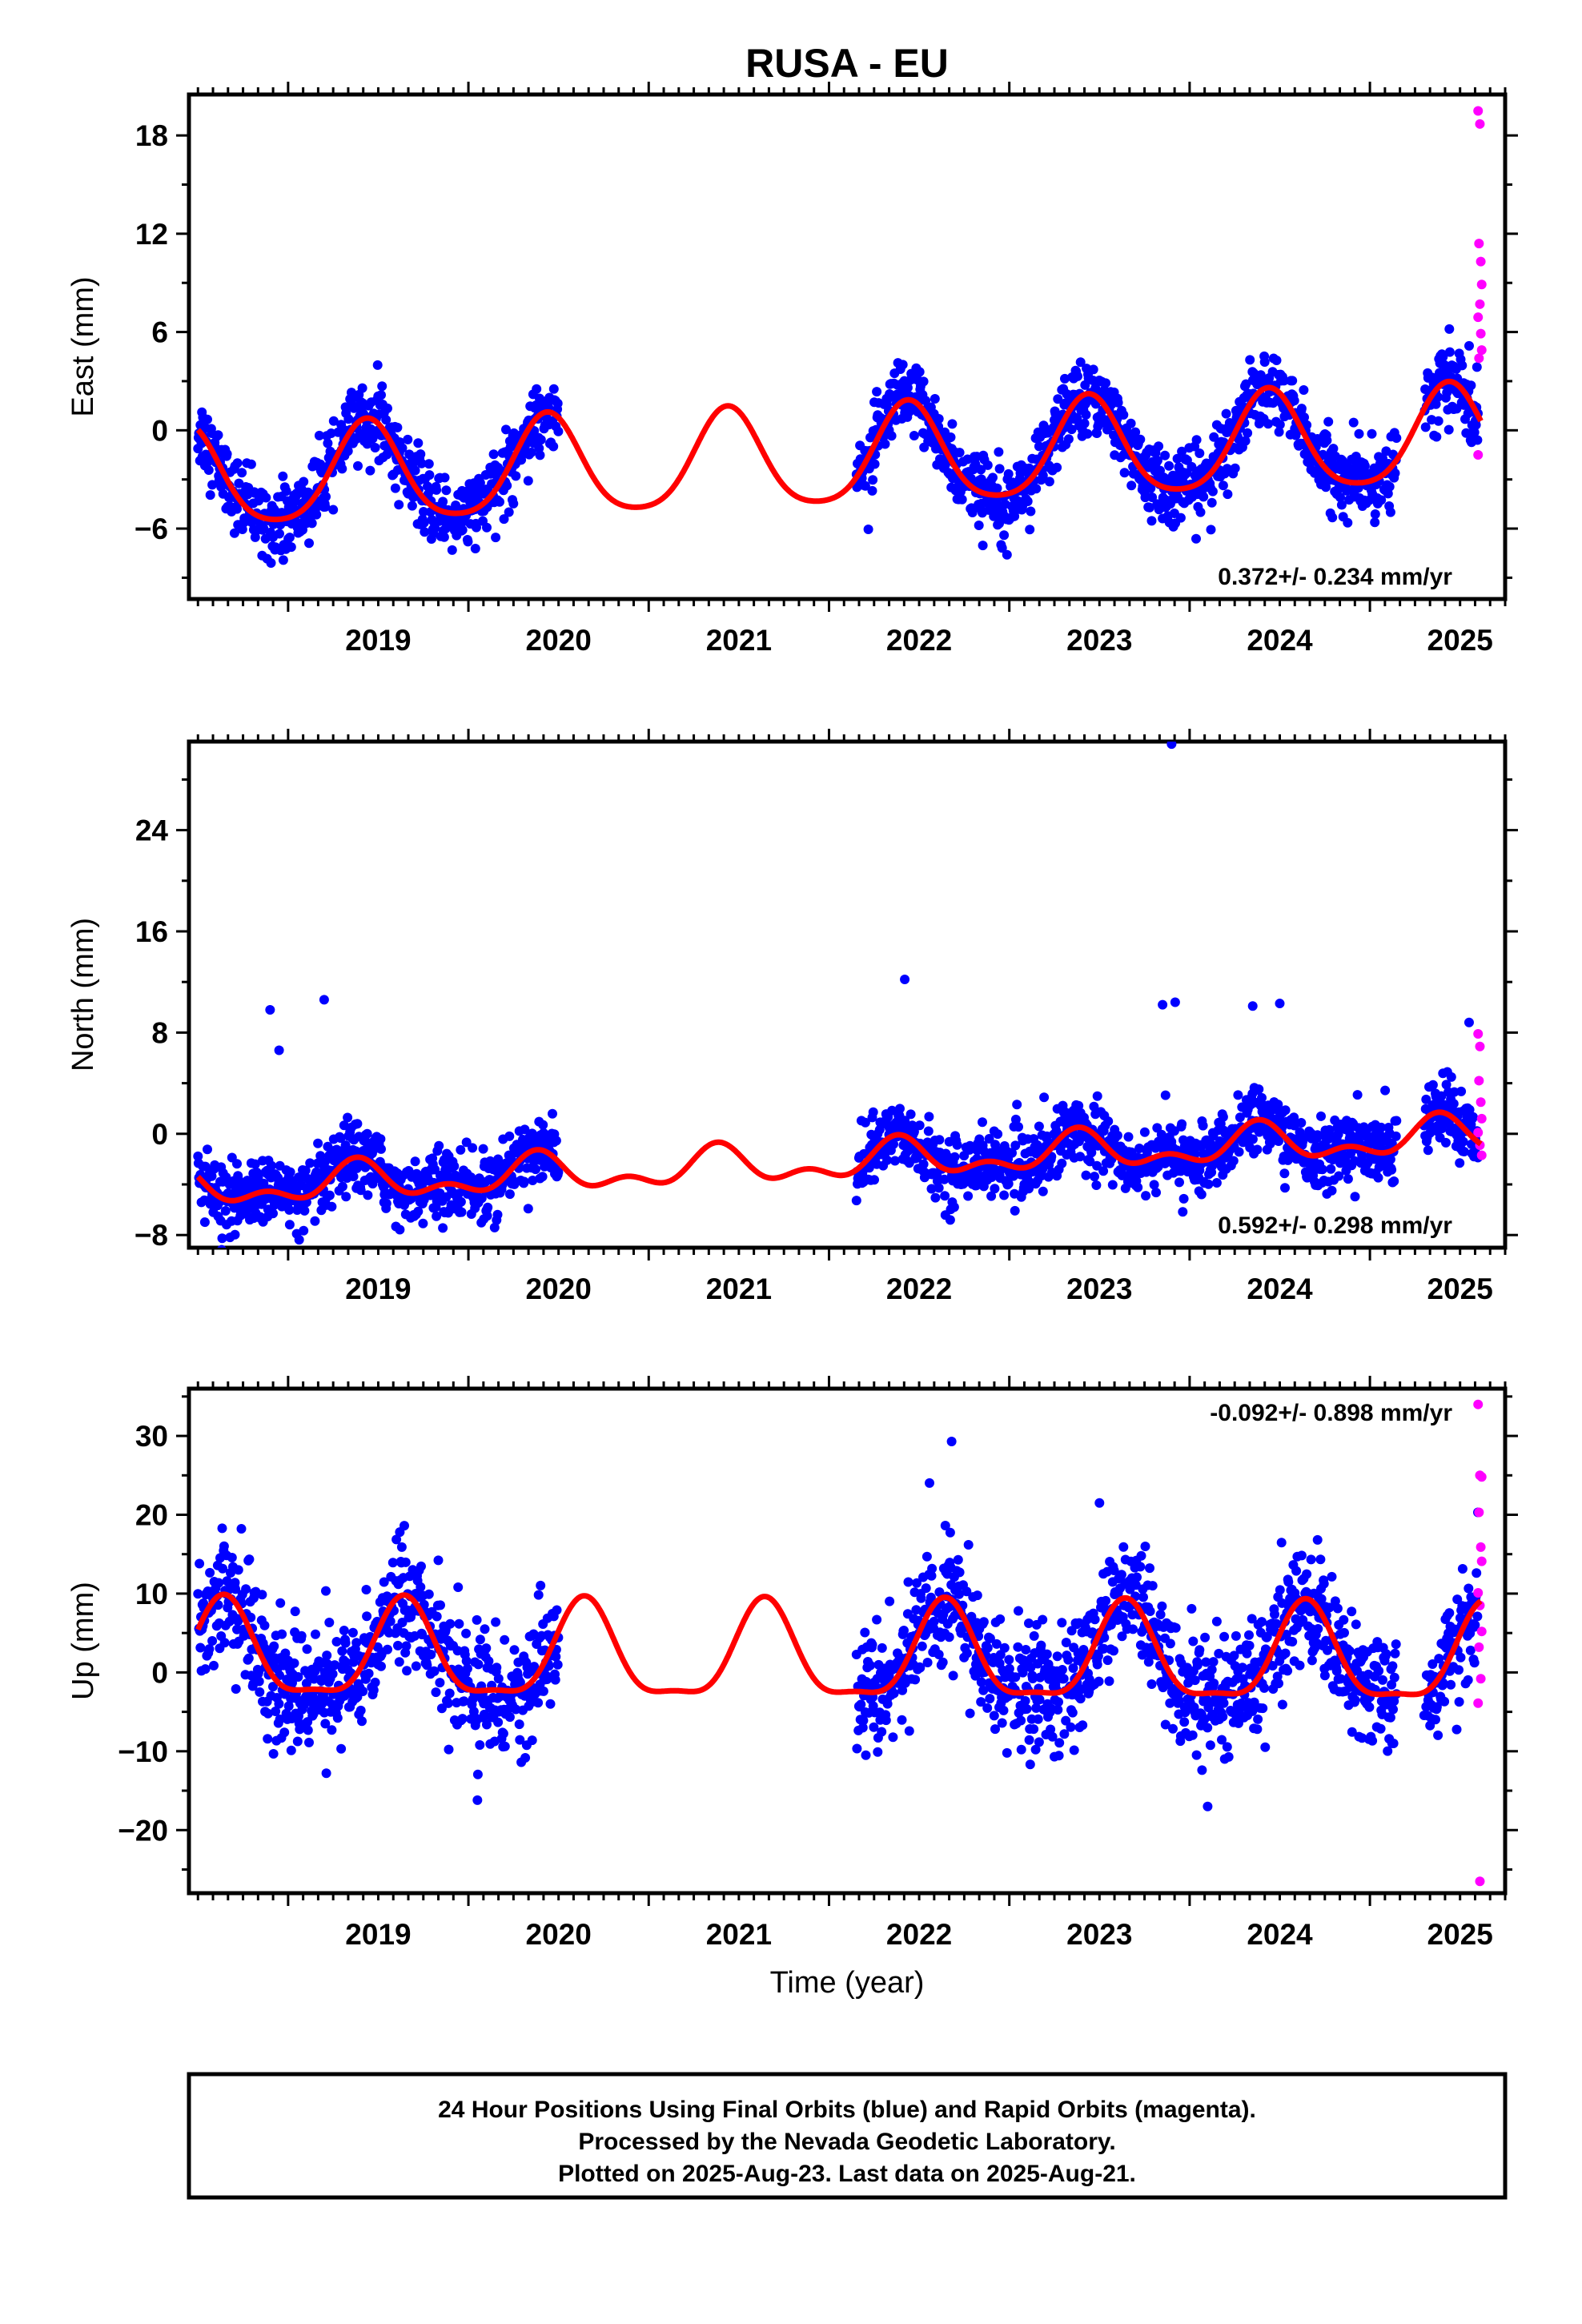  What do you see at coordinates (1280, 1289) in the screenshot?
I see `x-tick-label: 2024` at bounding box center [1280, 1289].